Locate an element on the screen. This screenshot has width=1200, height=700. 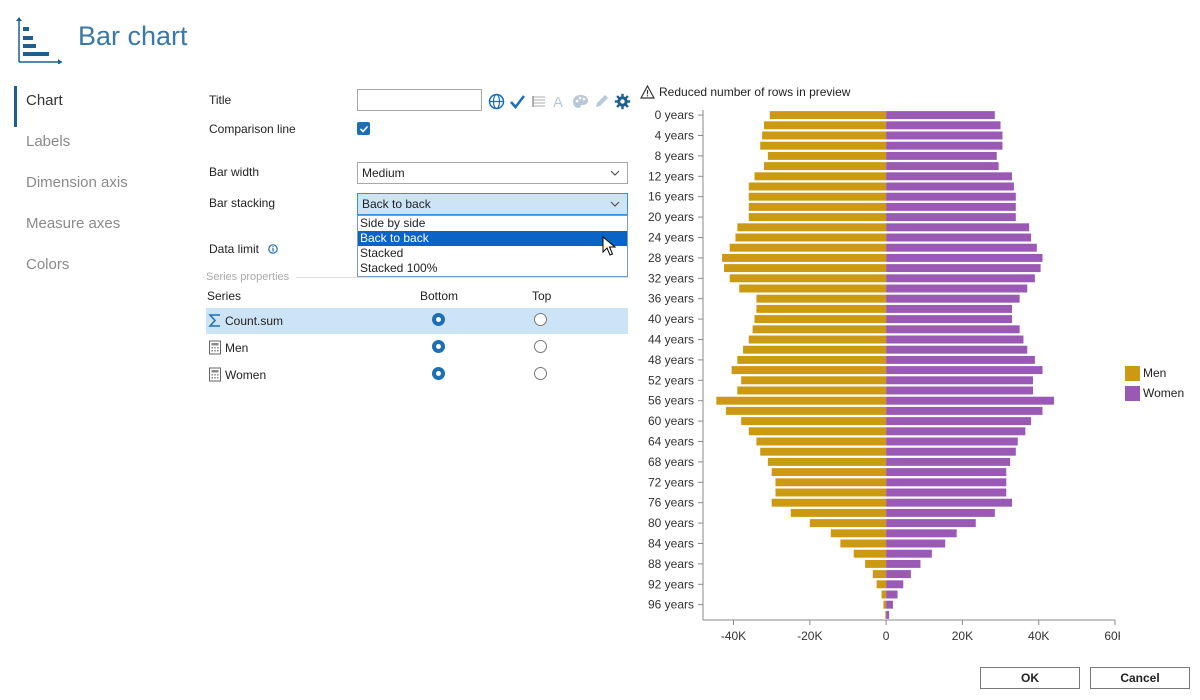
chevron-down-icon is located at coordinates (615, 204).